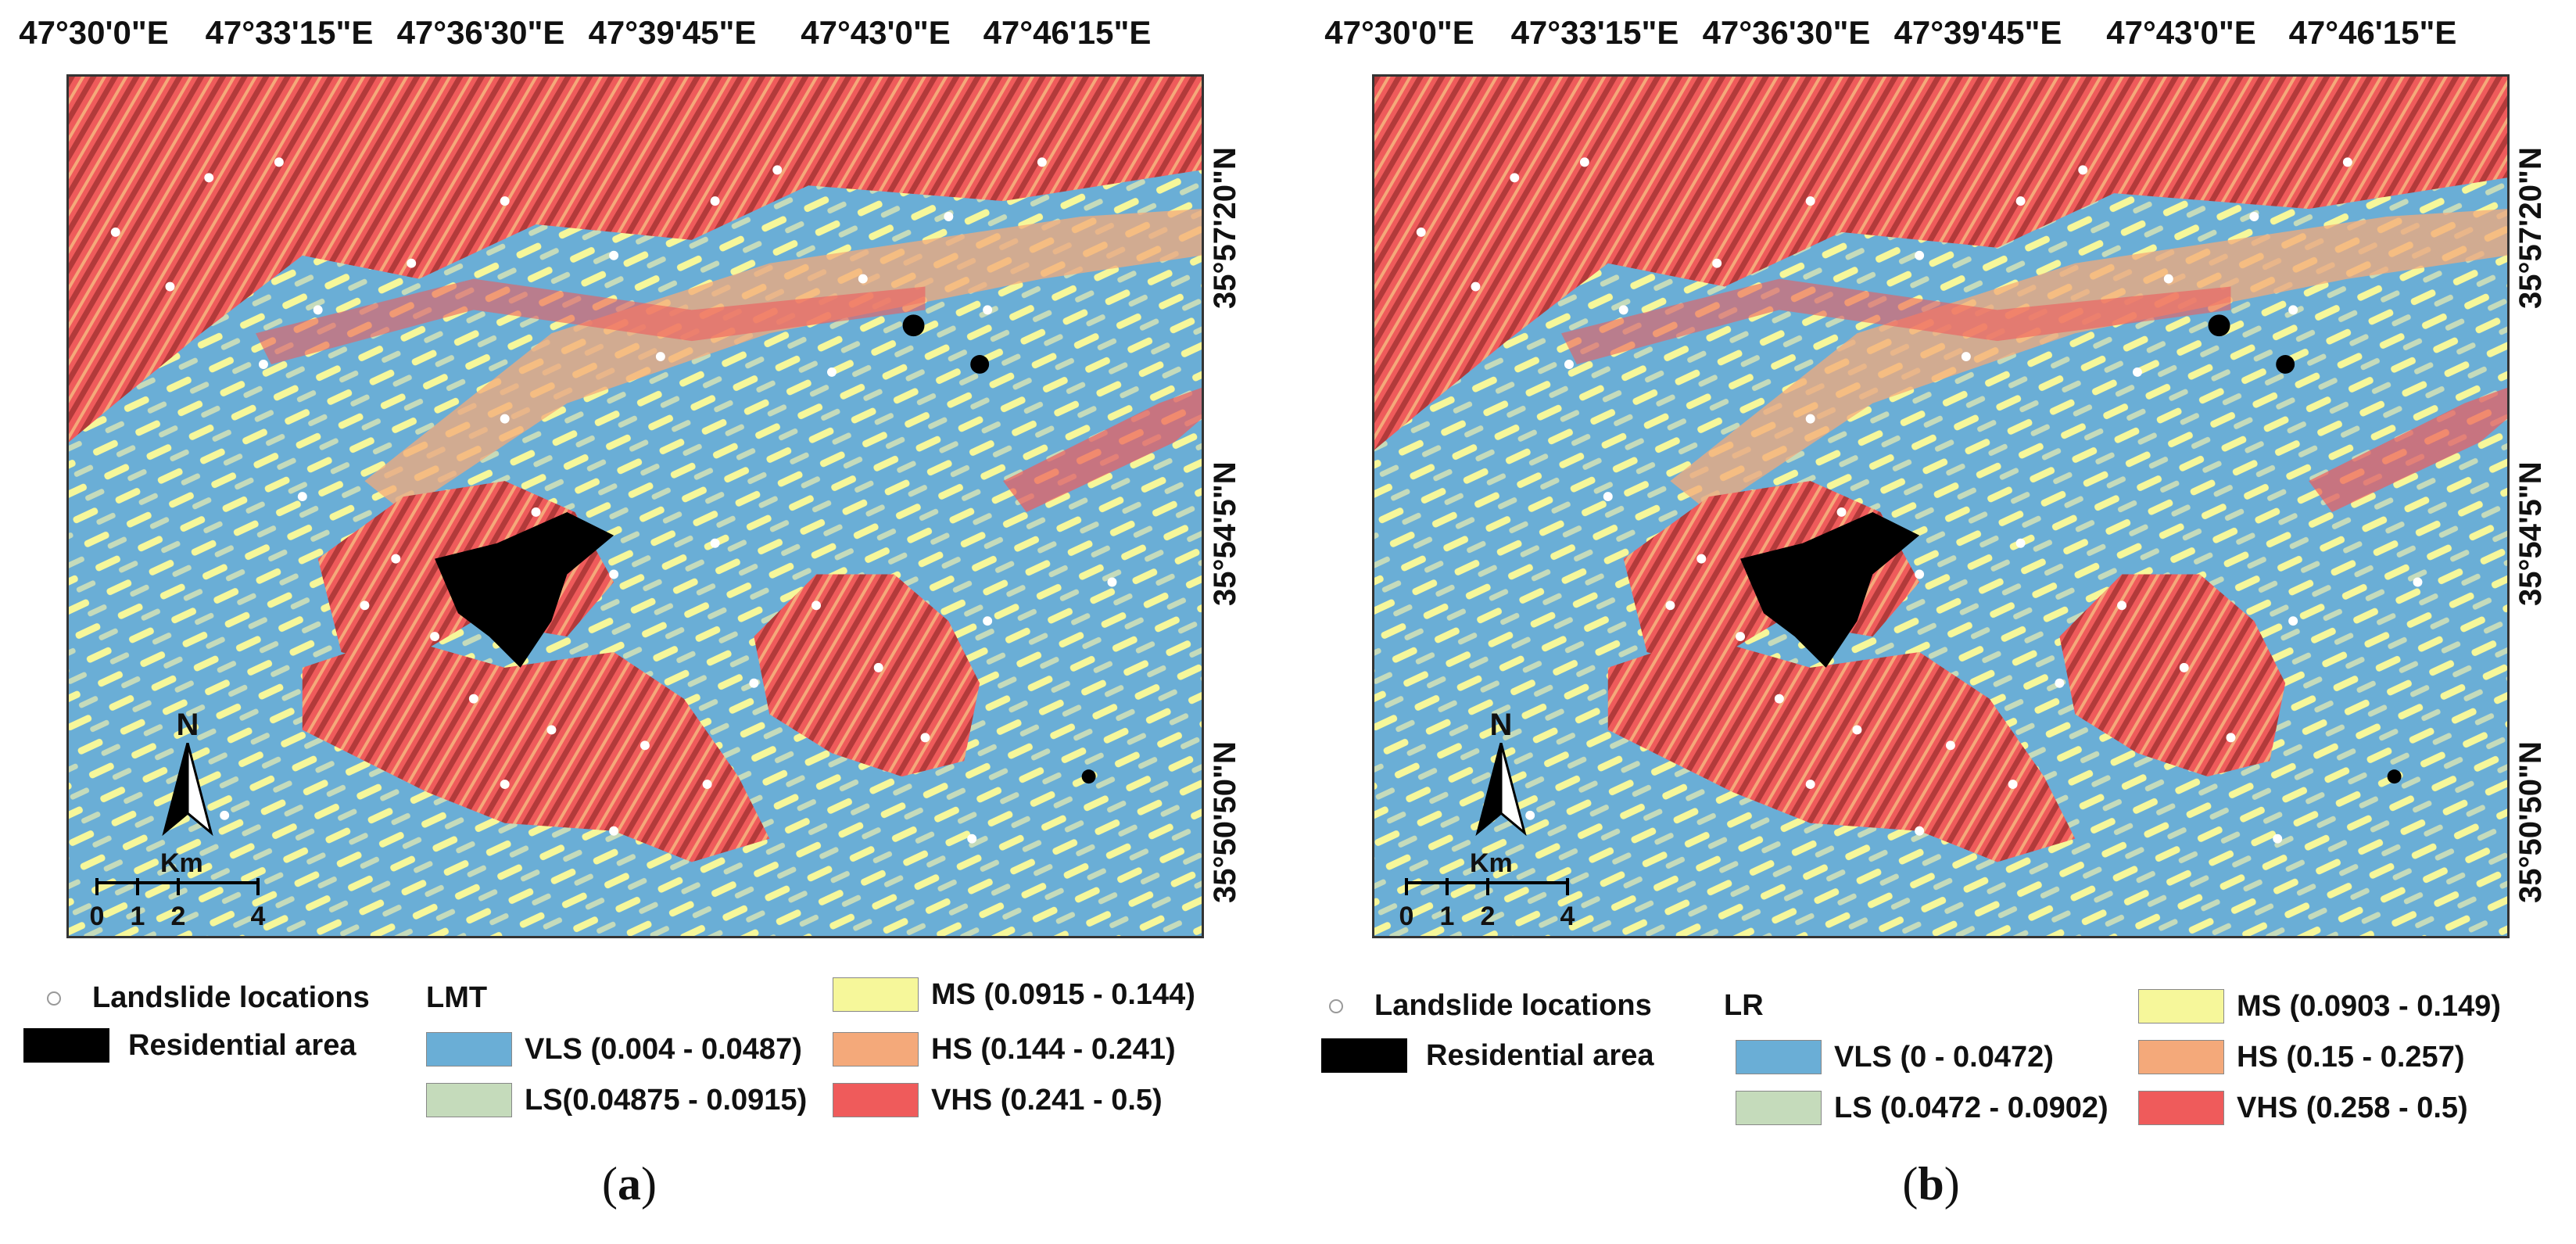  What do you see at coordinates (2181, 1057) in the screenshot?
I see `hs-swatch` at bounding box center [2181, 1057].